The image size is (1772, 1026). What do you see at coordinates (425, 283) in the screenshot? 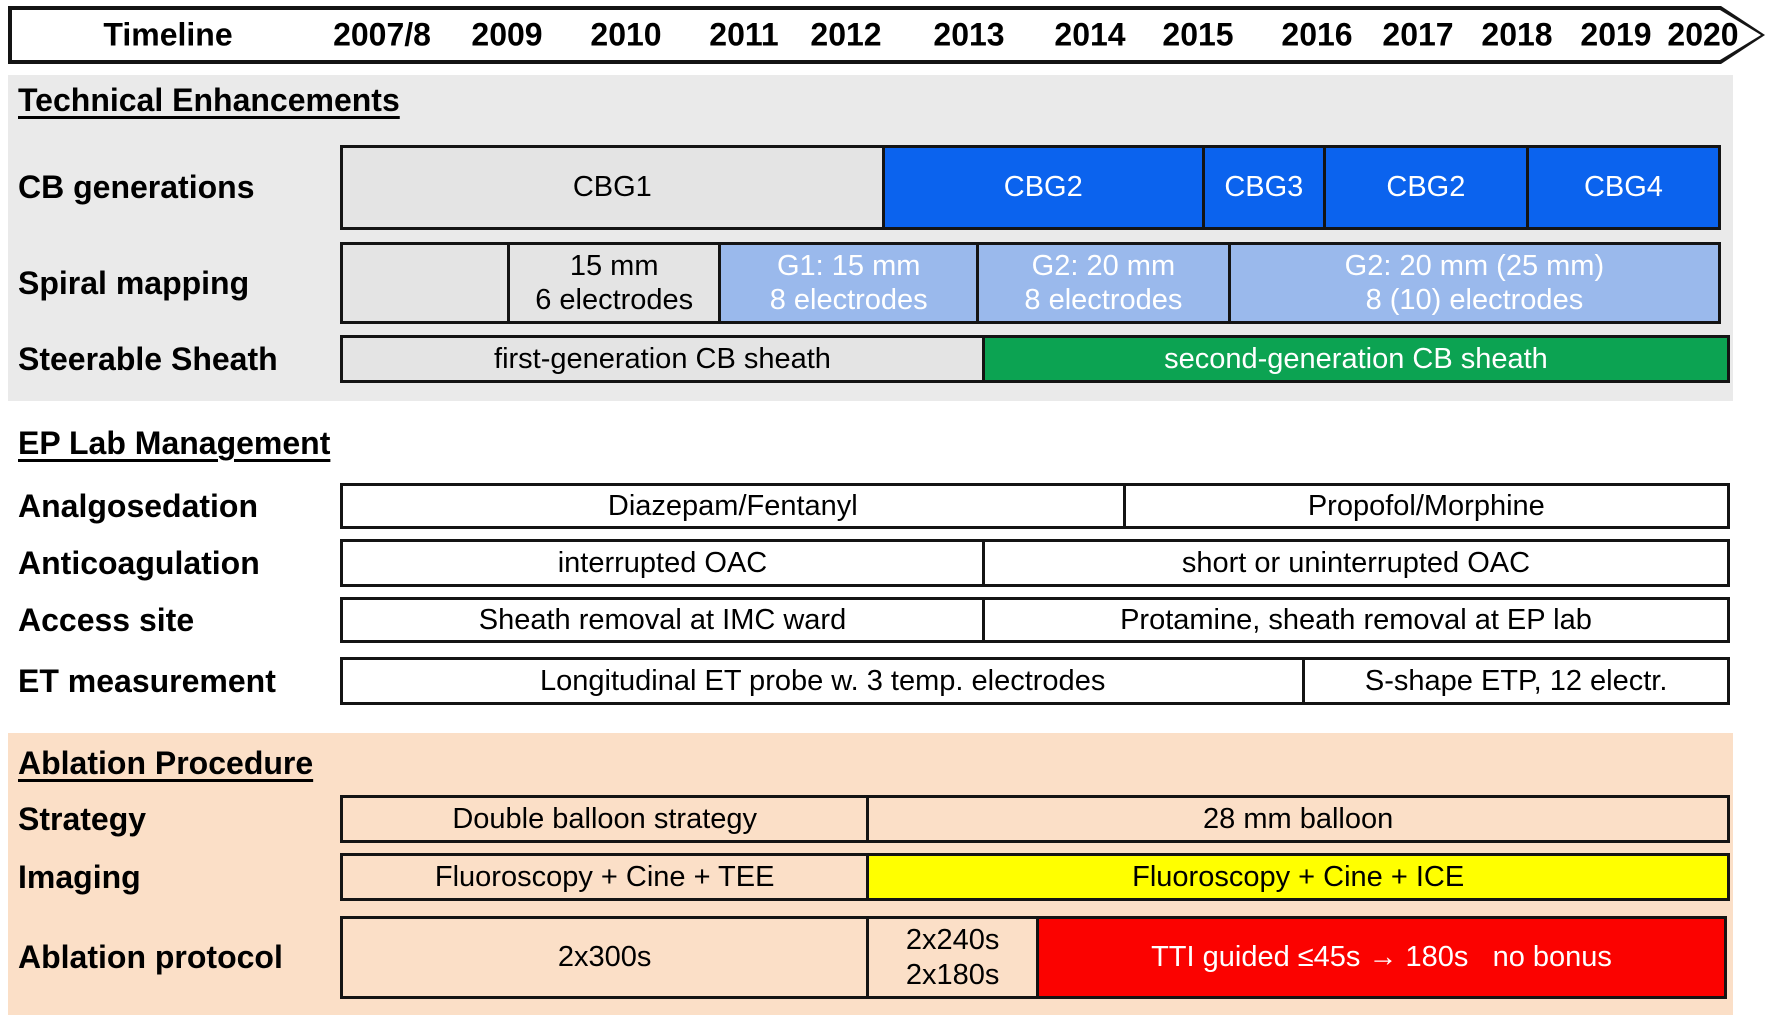
I see `segment-empty` at bounding box center [425, 283].